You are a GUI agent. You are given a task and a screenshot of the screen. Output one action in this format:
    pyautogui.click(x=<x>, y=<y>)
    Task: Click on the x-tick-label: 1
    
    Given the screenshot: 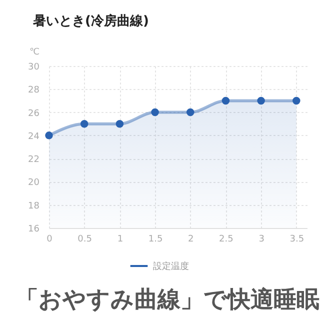 What is the action you would take?
    pyautogui.click(x=120, y=239)
    